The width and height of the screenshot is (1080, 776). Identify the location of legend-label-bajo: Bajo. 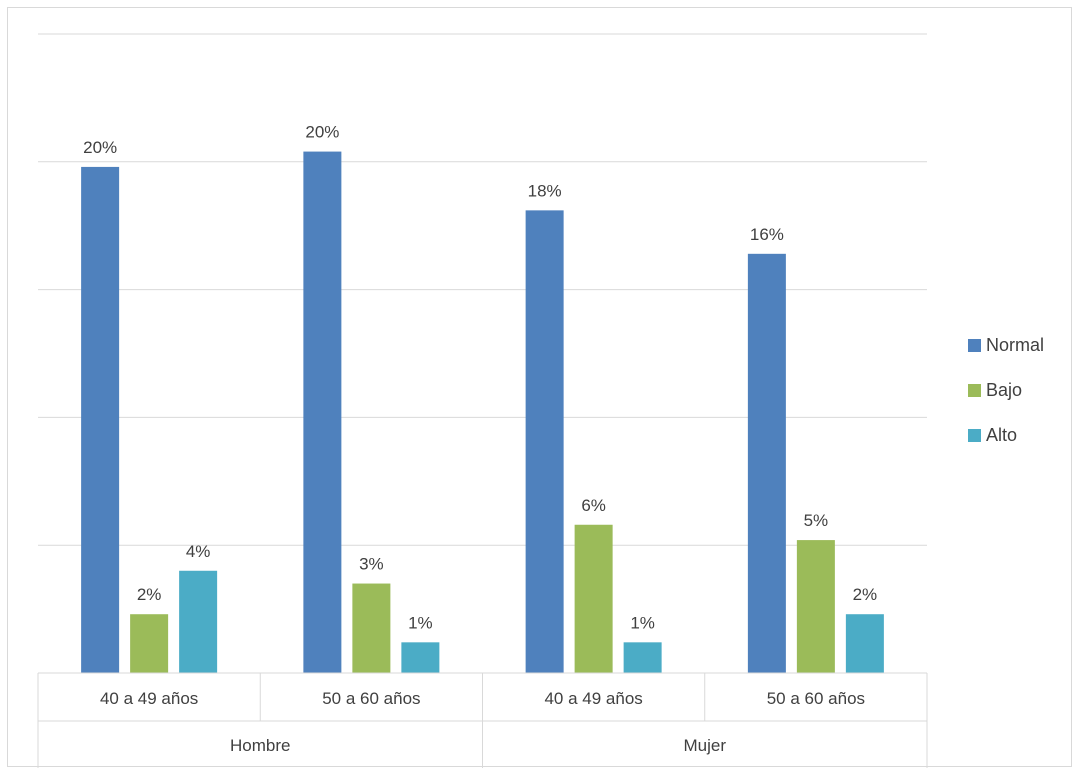
(1004, 390).